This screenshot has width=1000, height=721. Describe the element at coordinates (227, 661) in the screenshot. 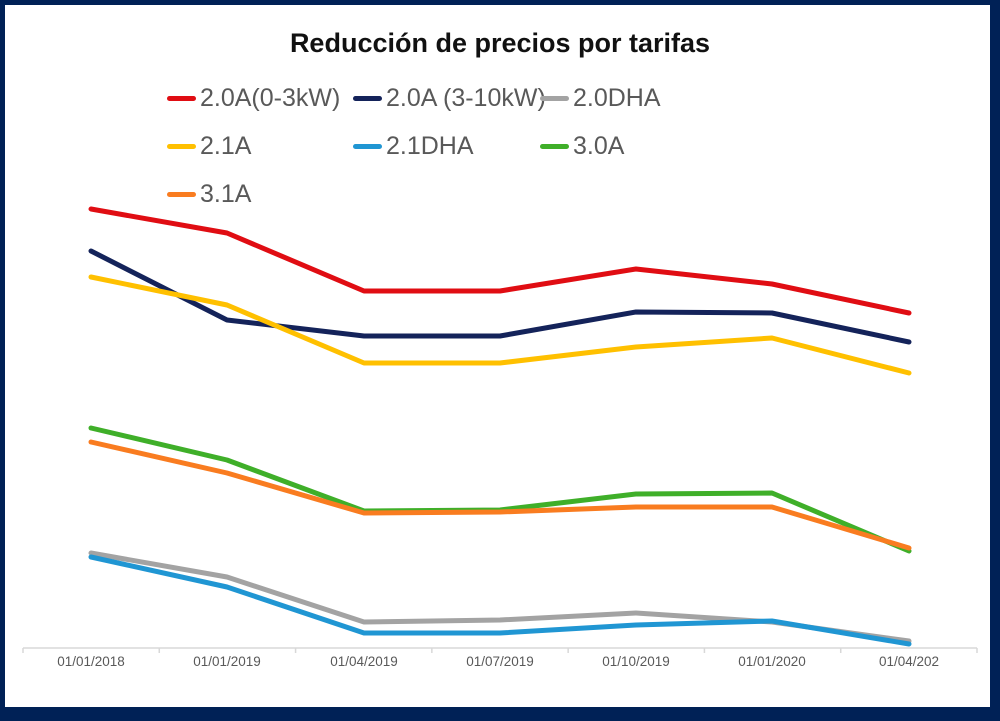

I see `x-axis-label: 01/01/2019` at that location.